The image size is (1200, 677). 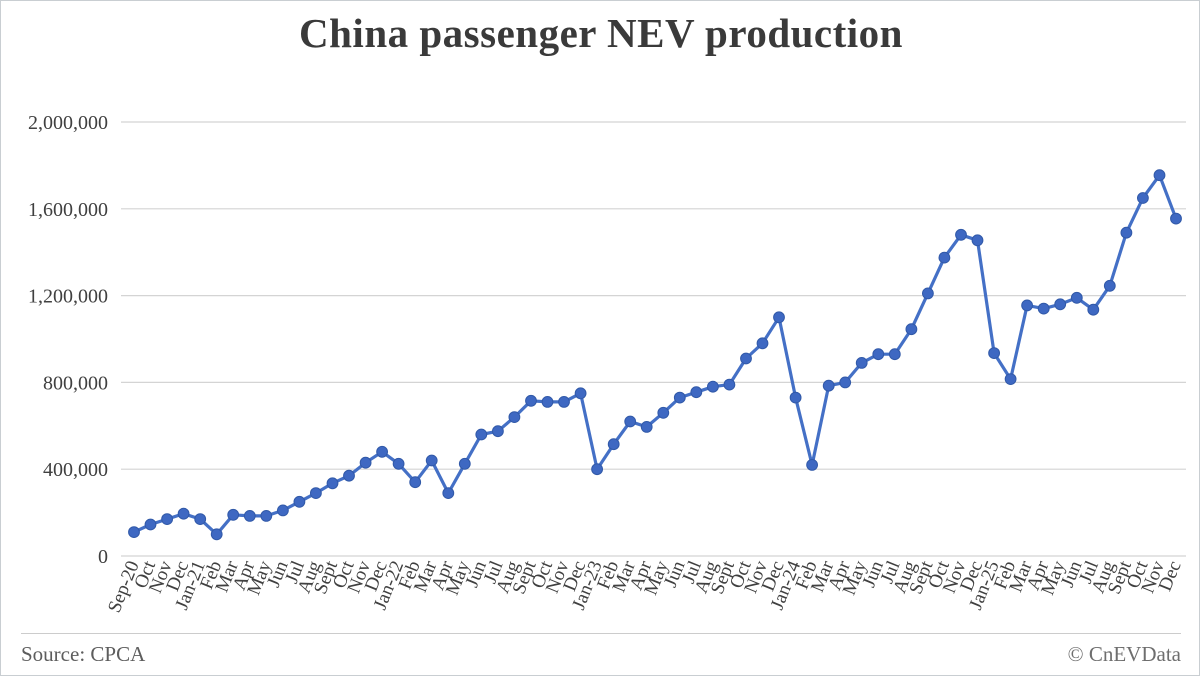 What do you see at coordinates (68, 123) in the screenshot?
I see `y-tick-label: 2,000,000` at bounding box center [68, 123].